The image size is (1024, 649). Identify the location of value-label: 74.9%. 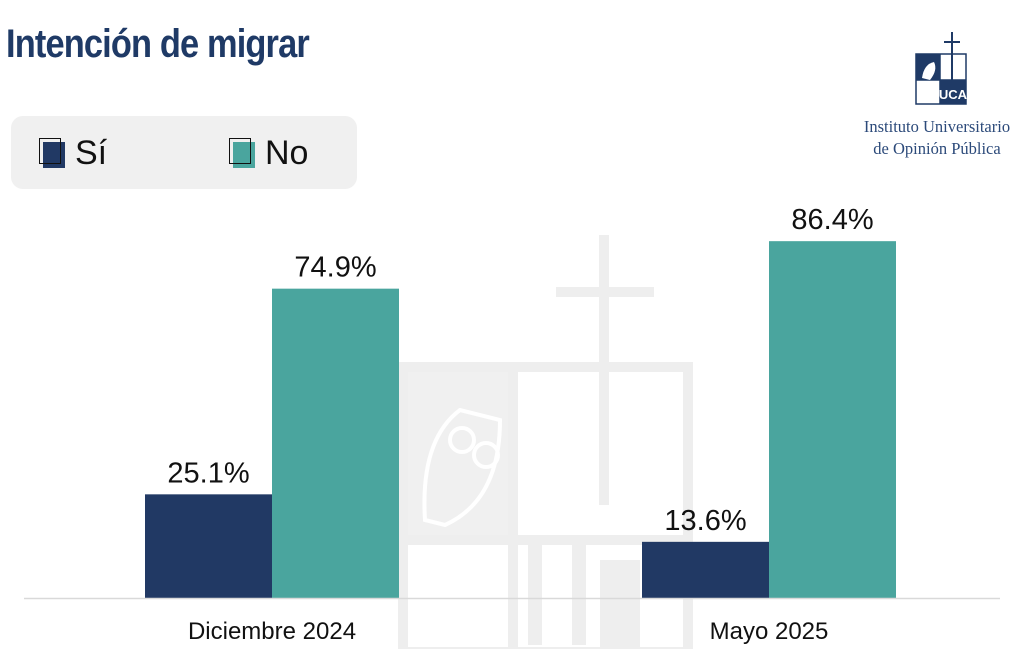
(335, 268).